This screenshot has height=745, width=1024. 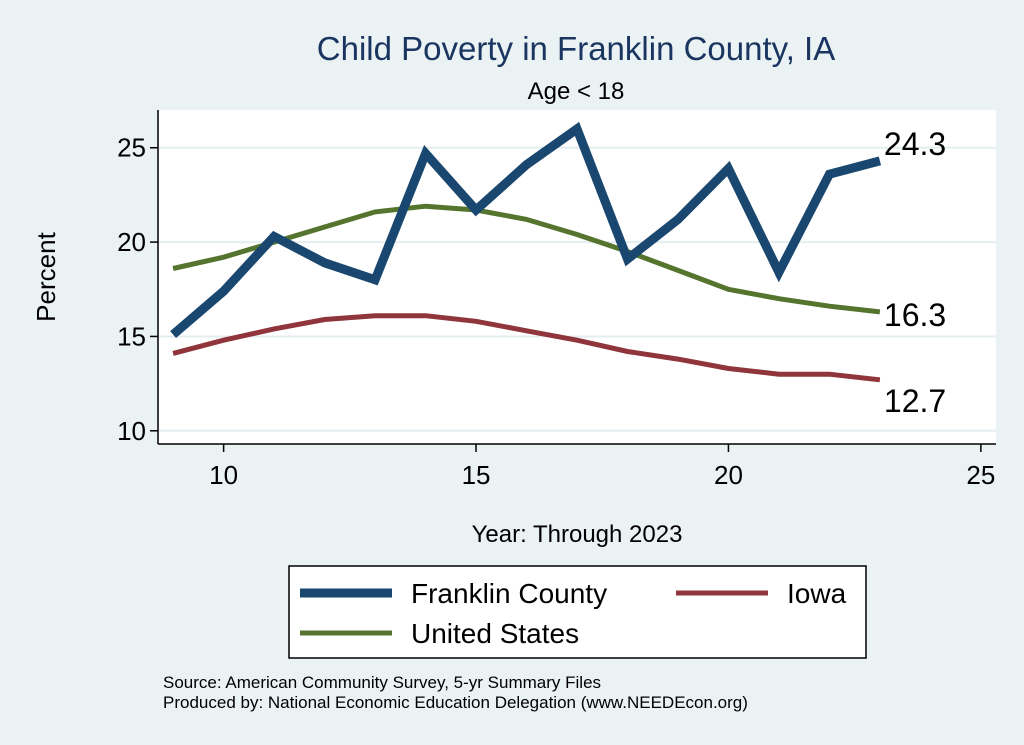 I want to click on end-label-franklin-county: 24.3, so click(x=915, y=144).